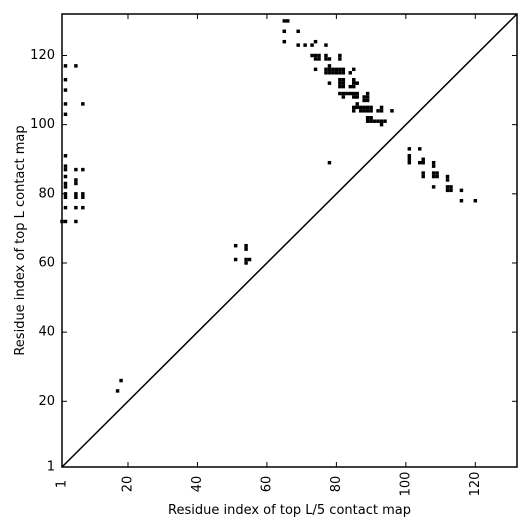 The height and width of the screenshot is (531, 531). What do you see at coordinates (46, 262) in the screenshot?
I see `y-tick-label: 60` at bounding box center [46, 262].